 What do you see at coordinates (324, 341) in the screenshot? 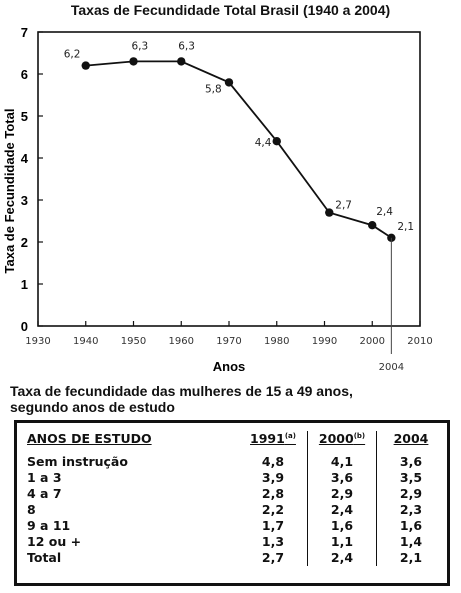
I see `x-tick-label: 1990` at bounding box center [324, 341].